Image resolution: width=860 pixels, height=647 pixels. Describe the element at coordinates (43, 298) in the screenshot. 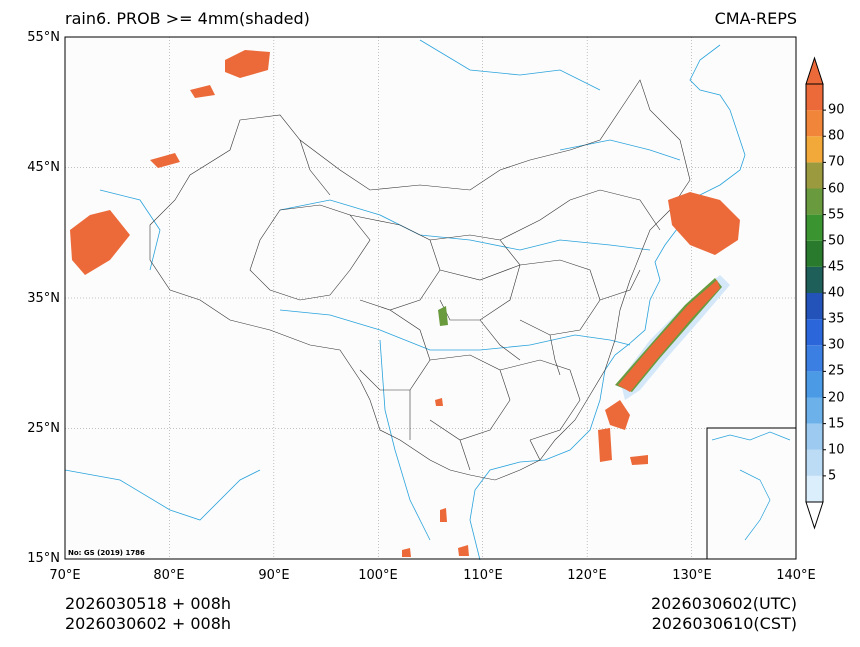

I see `lat-label-35: 35°N` at that location.